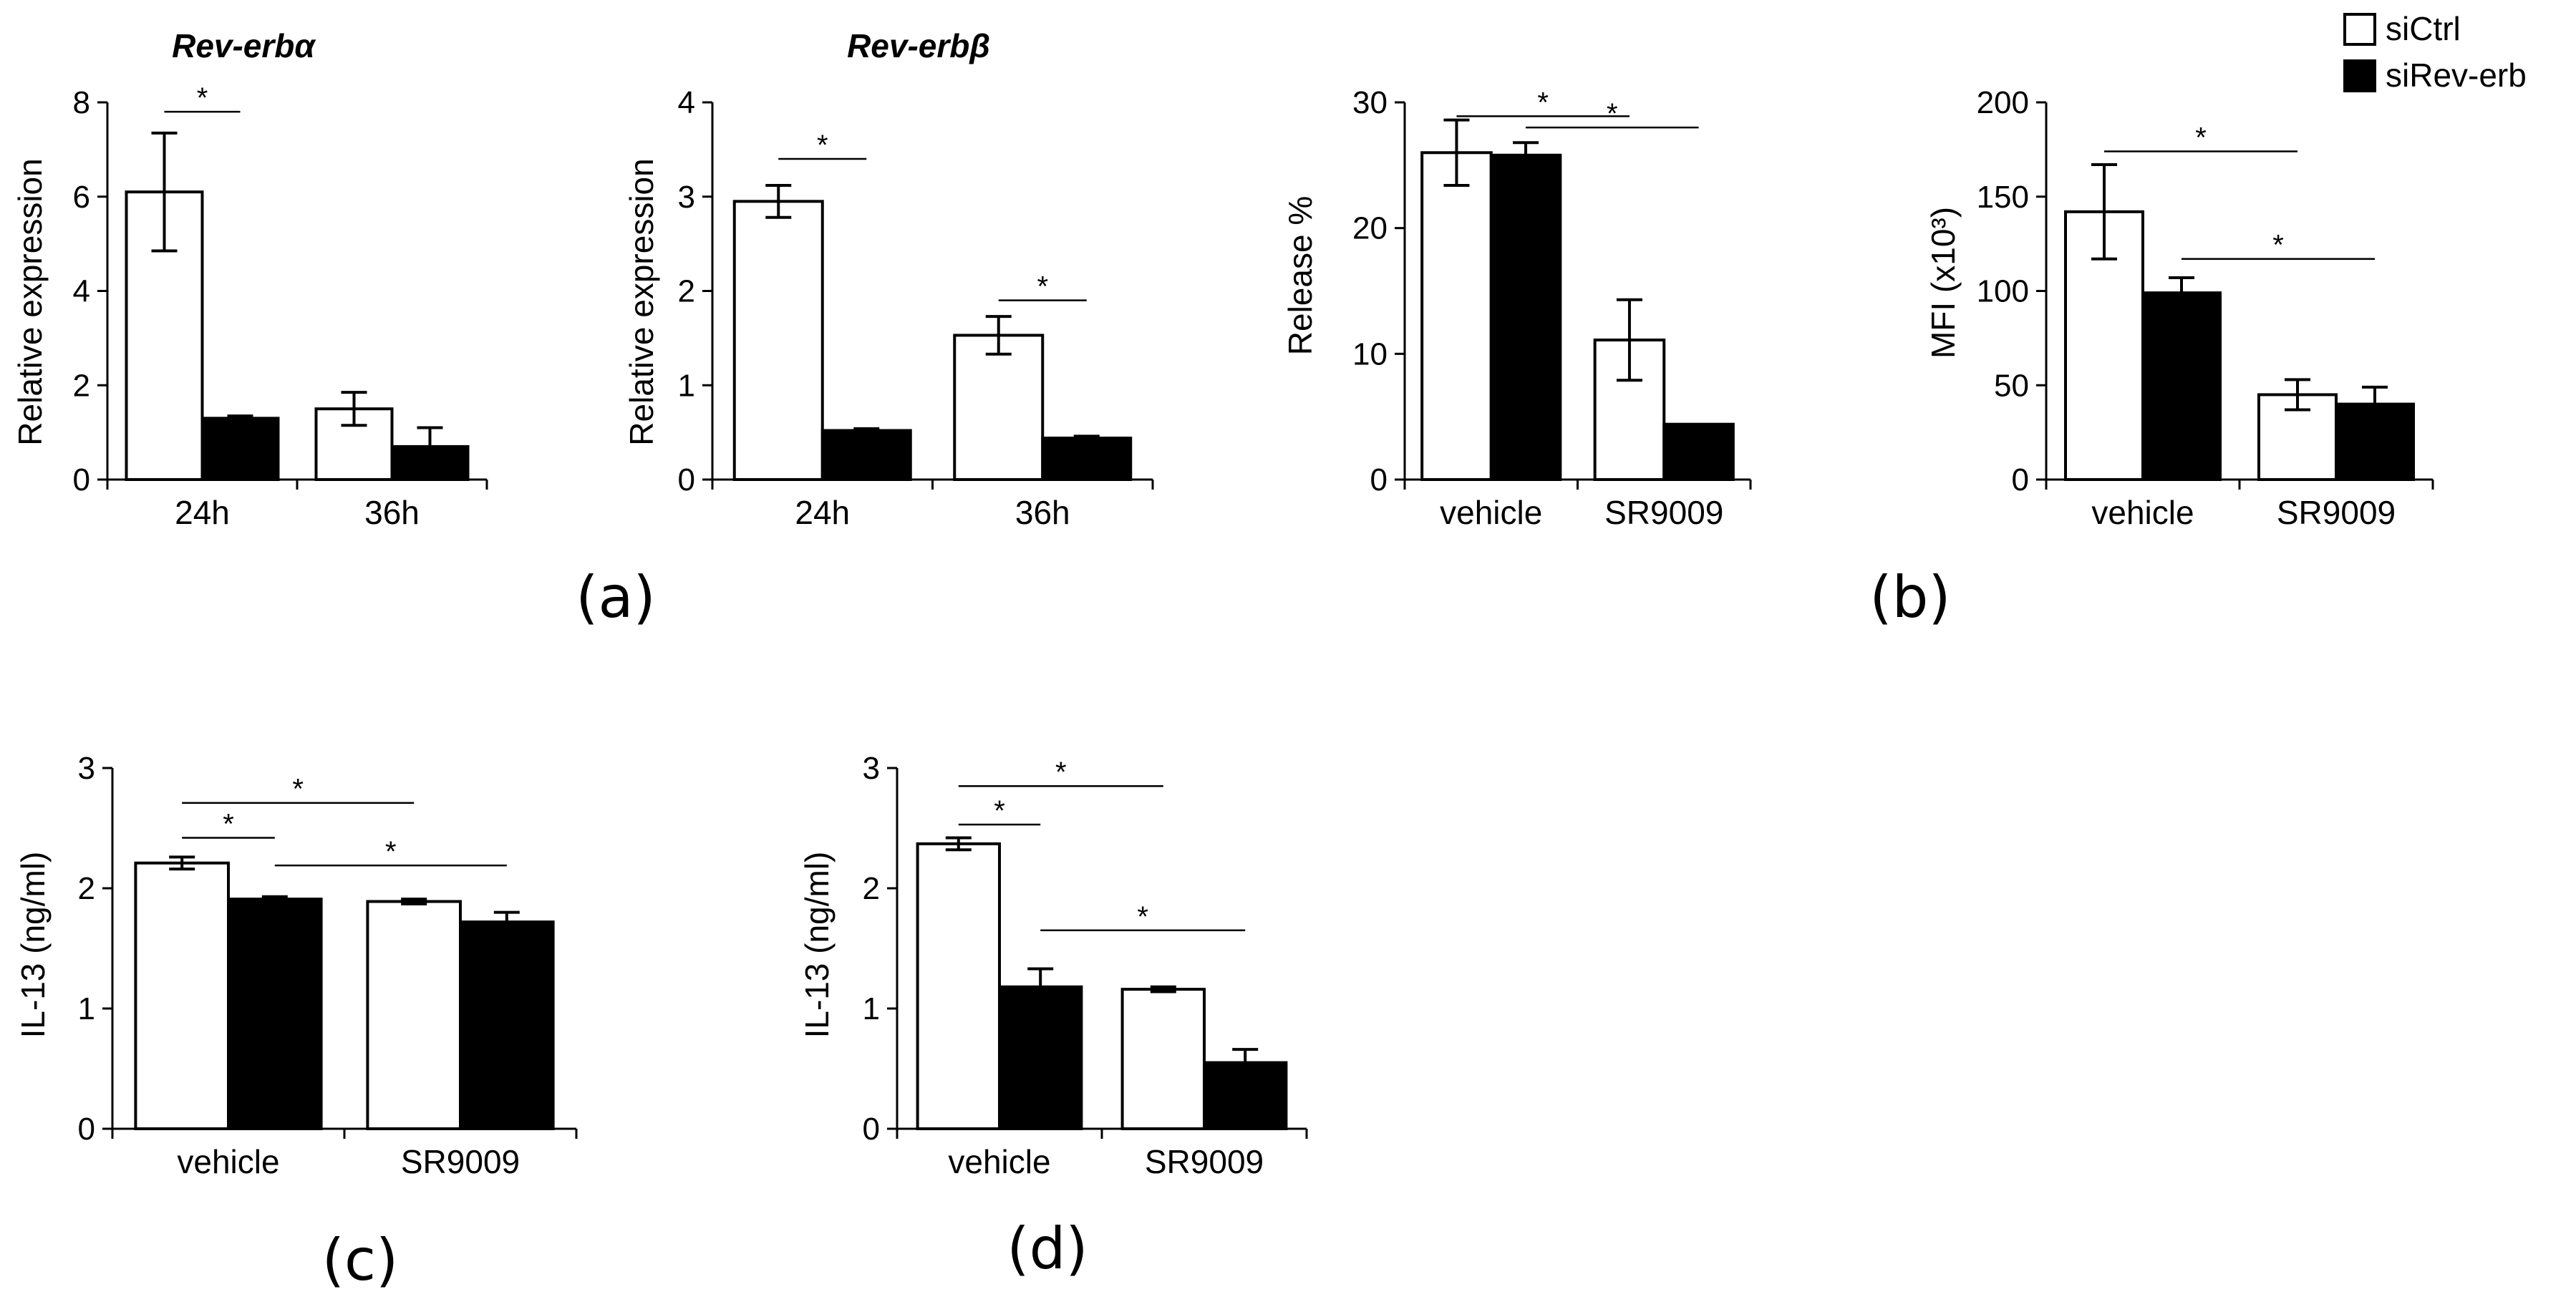  Describe the element at coordinates (1491, 512) in the screenshot. I see `chart-b1-category-label-0: vehicle` at that location.